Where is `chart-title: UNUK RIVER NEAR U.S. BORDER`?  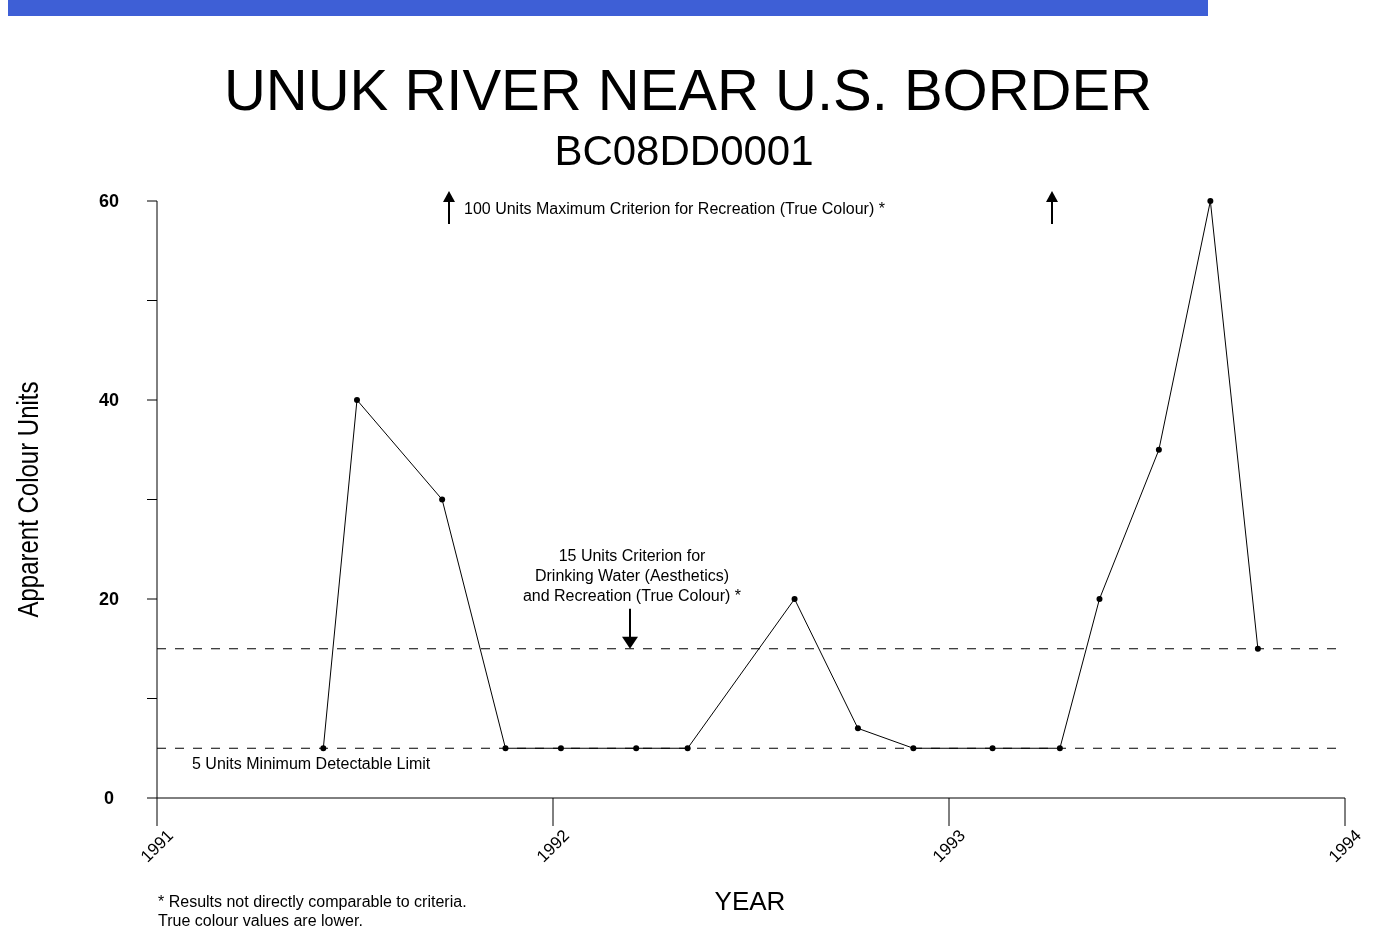
chart-title: UNUK RIVER NEAR U.S. BORDER is located at coordinates (688, 89).